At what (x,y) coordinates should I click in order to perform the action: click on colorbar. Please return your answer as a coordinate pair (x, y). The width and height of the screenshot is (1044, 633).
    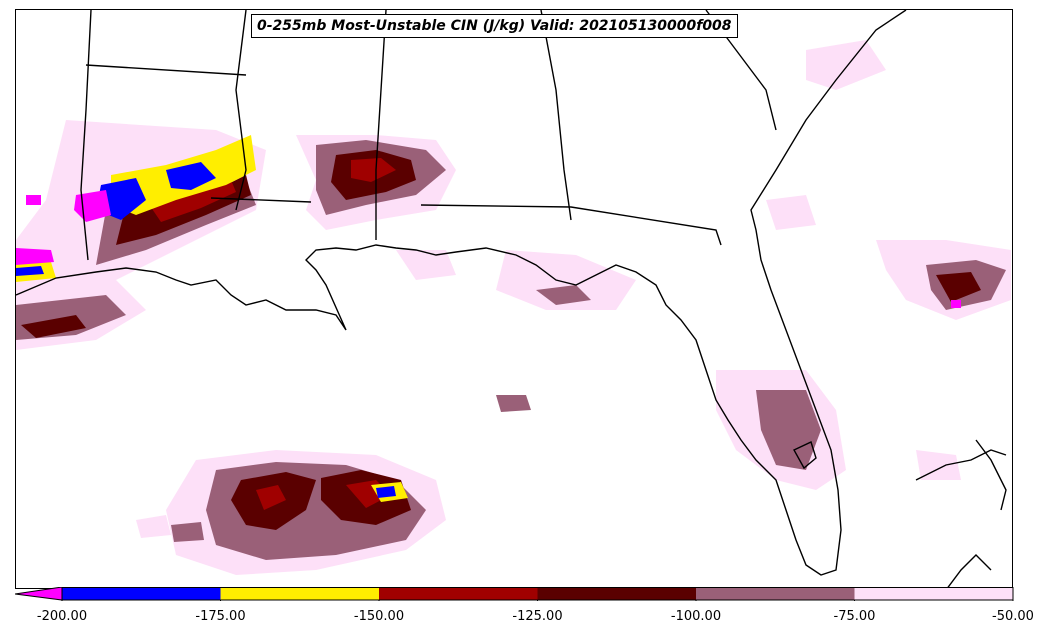
    Looking at the image, I should click on (514, 594).